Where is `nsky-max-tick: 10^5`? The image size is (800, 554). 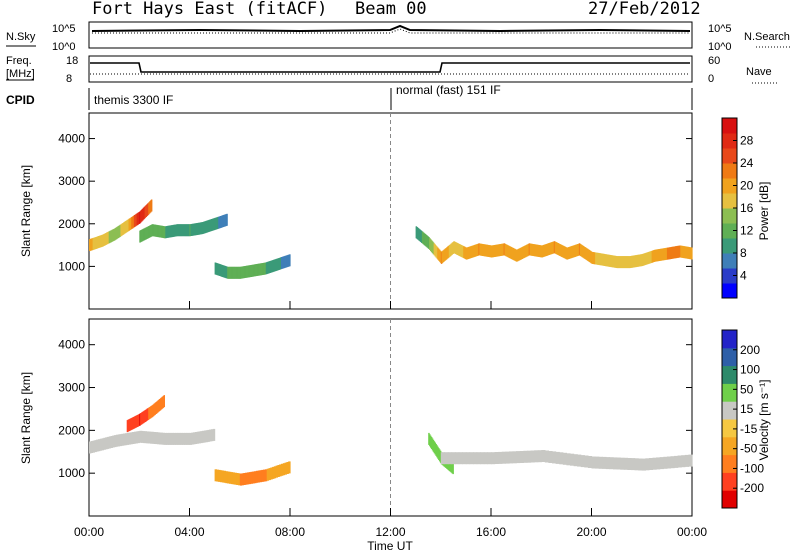 nsky-max-tick: 10^5 is located at coordinates (64, 29).